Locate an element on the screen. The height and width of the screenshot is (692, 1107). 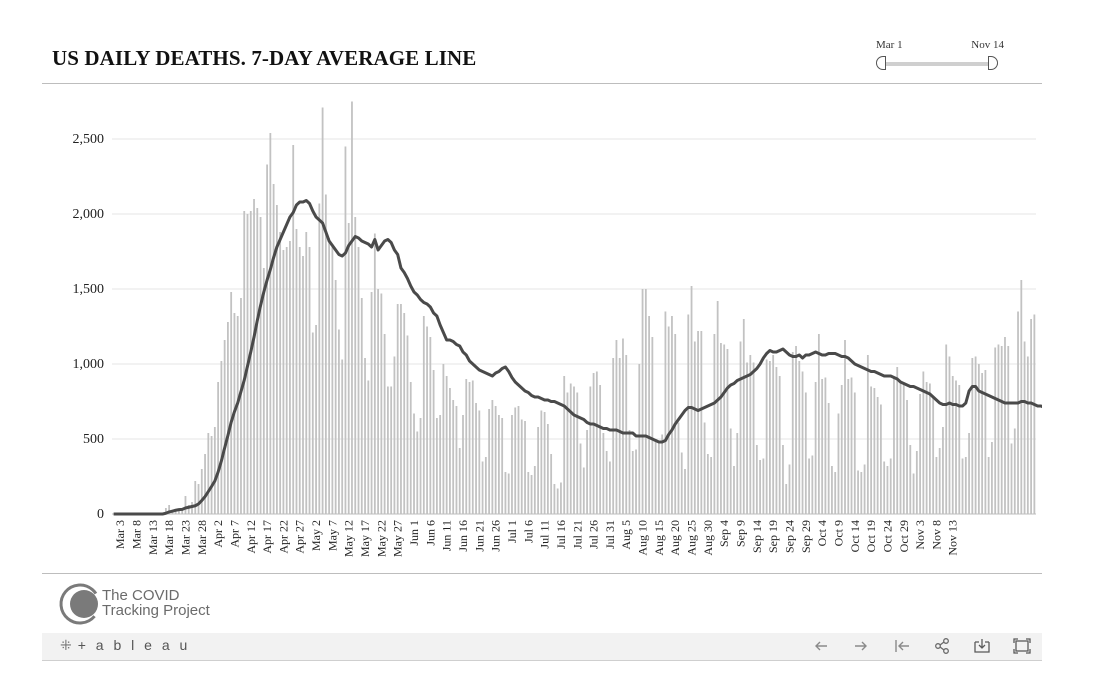
range-slider-track is located at coordinates (938, 64).